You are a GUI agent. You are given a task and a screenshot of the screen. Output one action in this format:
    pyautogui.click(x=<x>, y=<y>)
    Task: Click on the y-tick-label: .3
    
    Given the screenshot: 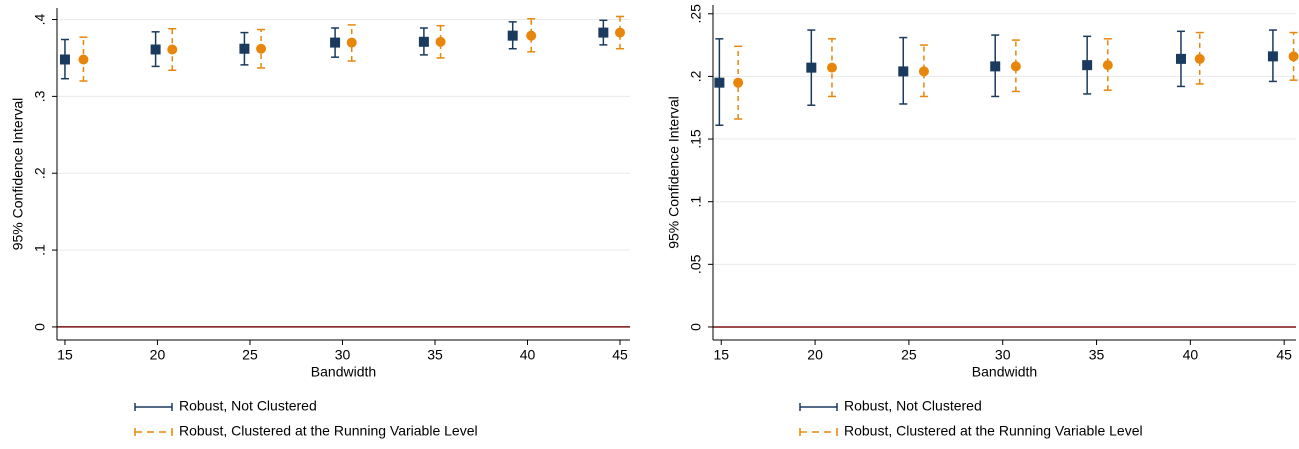 What is the action you would take?
    pyautogui.click(x=40, y=96)
    